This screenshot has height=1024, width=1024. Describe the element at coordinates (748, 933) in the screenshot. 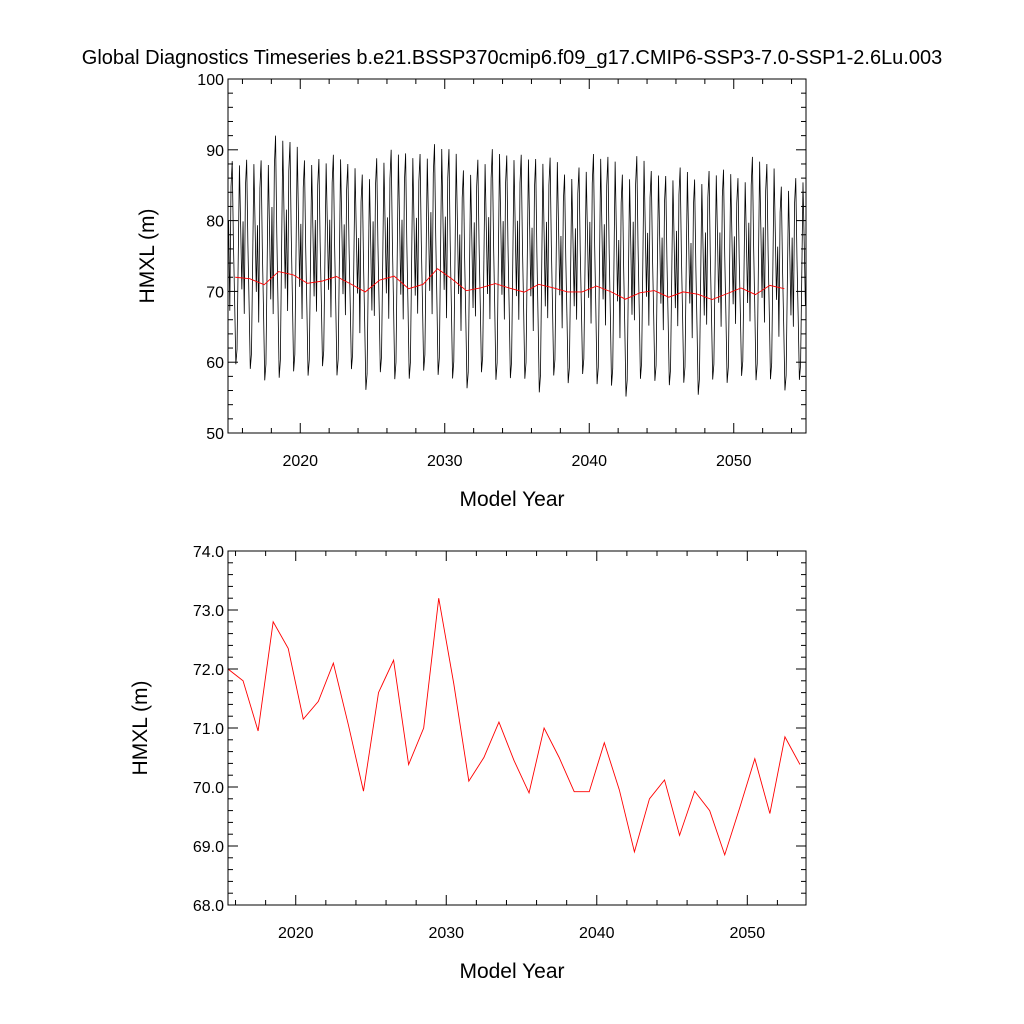

I see `bottom-x-tick-label: 2050` at that location.